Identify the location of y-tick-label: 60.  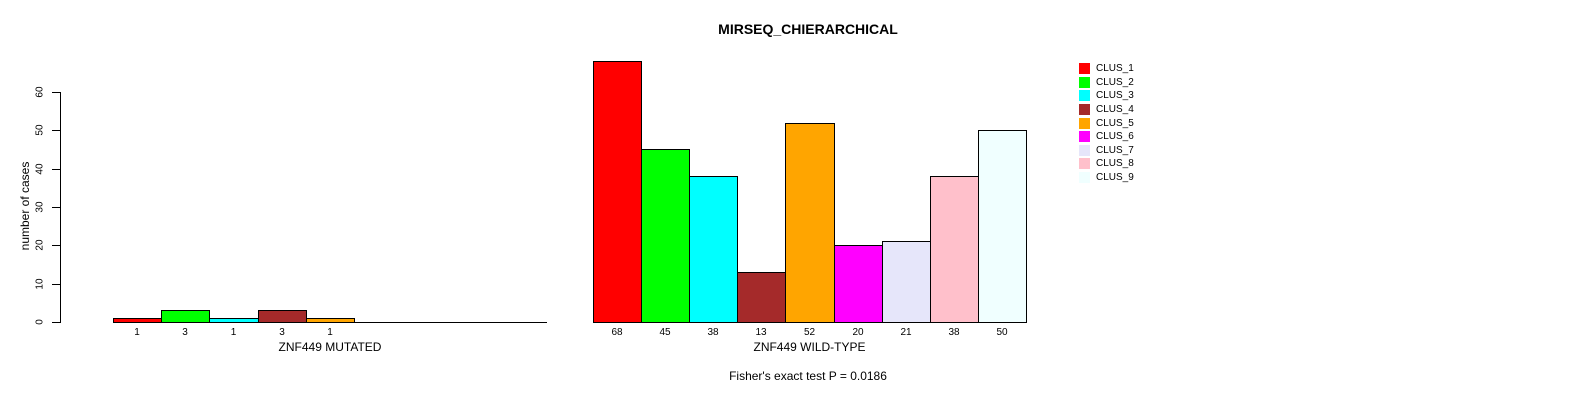
(40, 92).